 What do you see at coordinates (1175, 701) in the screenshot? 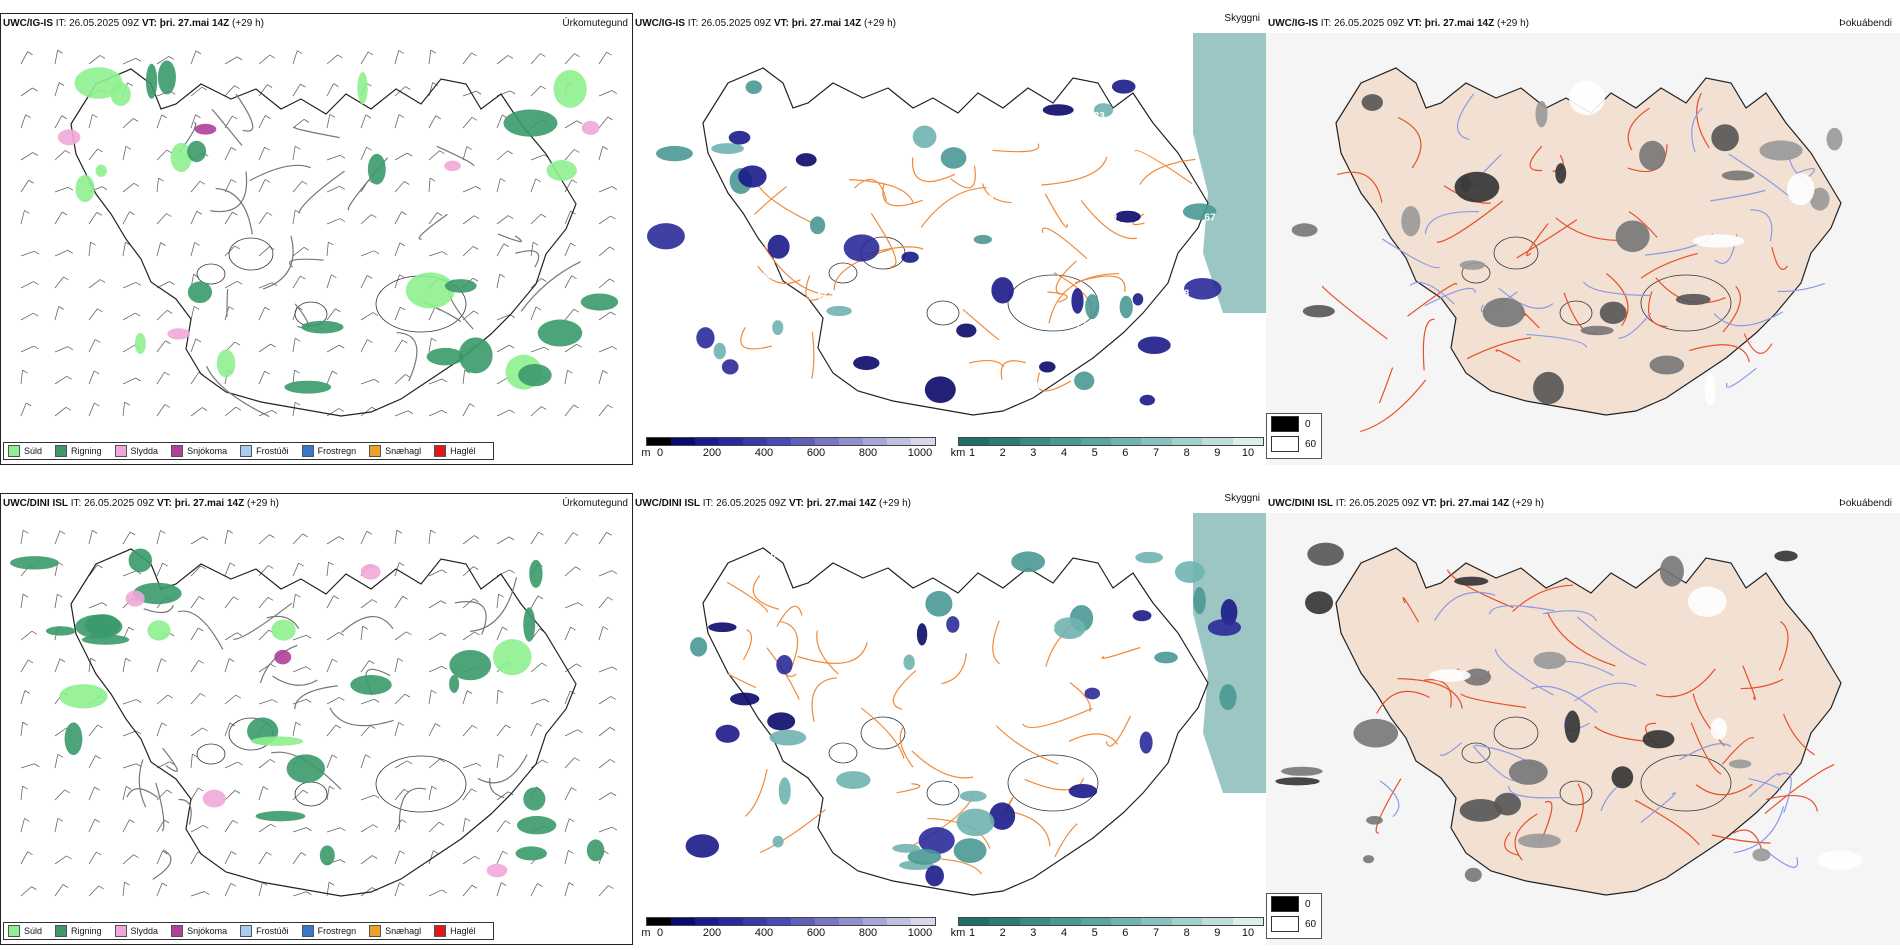
I see `visibility-value-label: 48` at bounding box center [1175, 701].